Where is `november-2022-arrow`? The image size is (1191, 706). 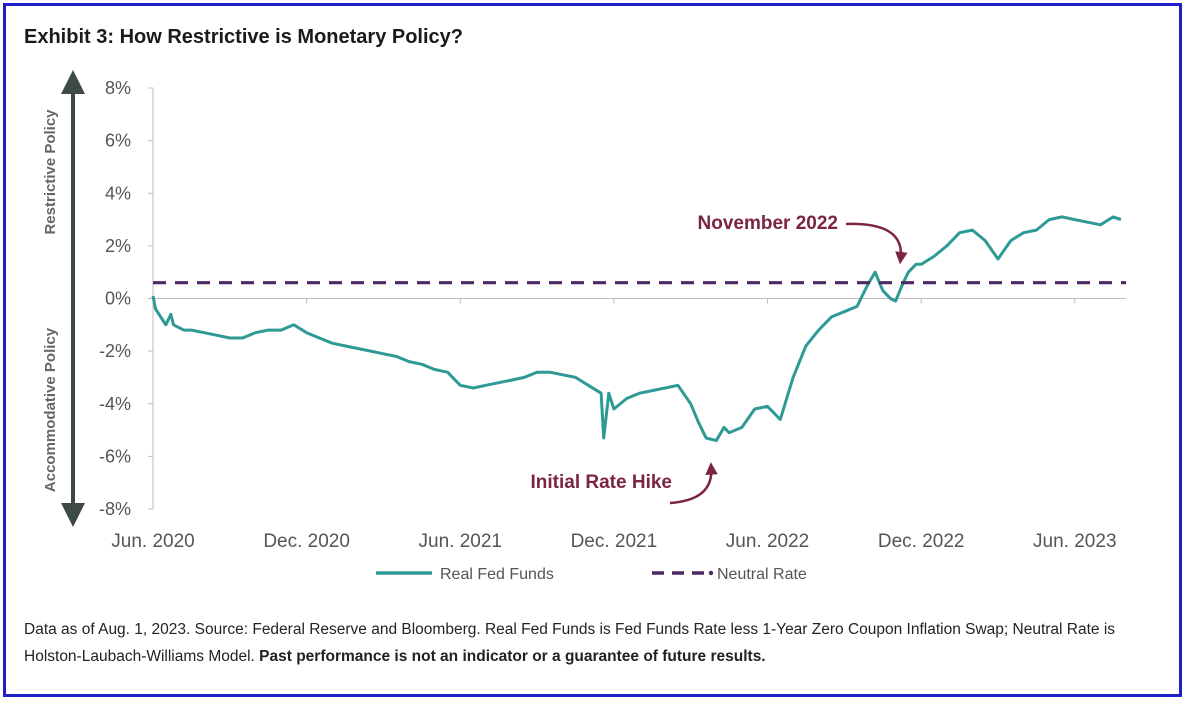
november-2022-arrow is located at coordinates (876, 243).